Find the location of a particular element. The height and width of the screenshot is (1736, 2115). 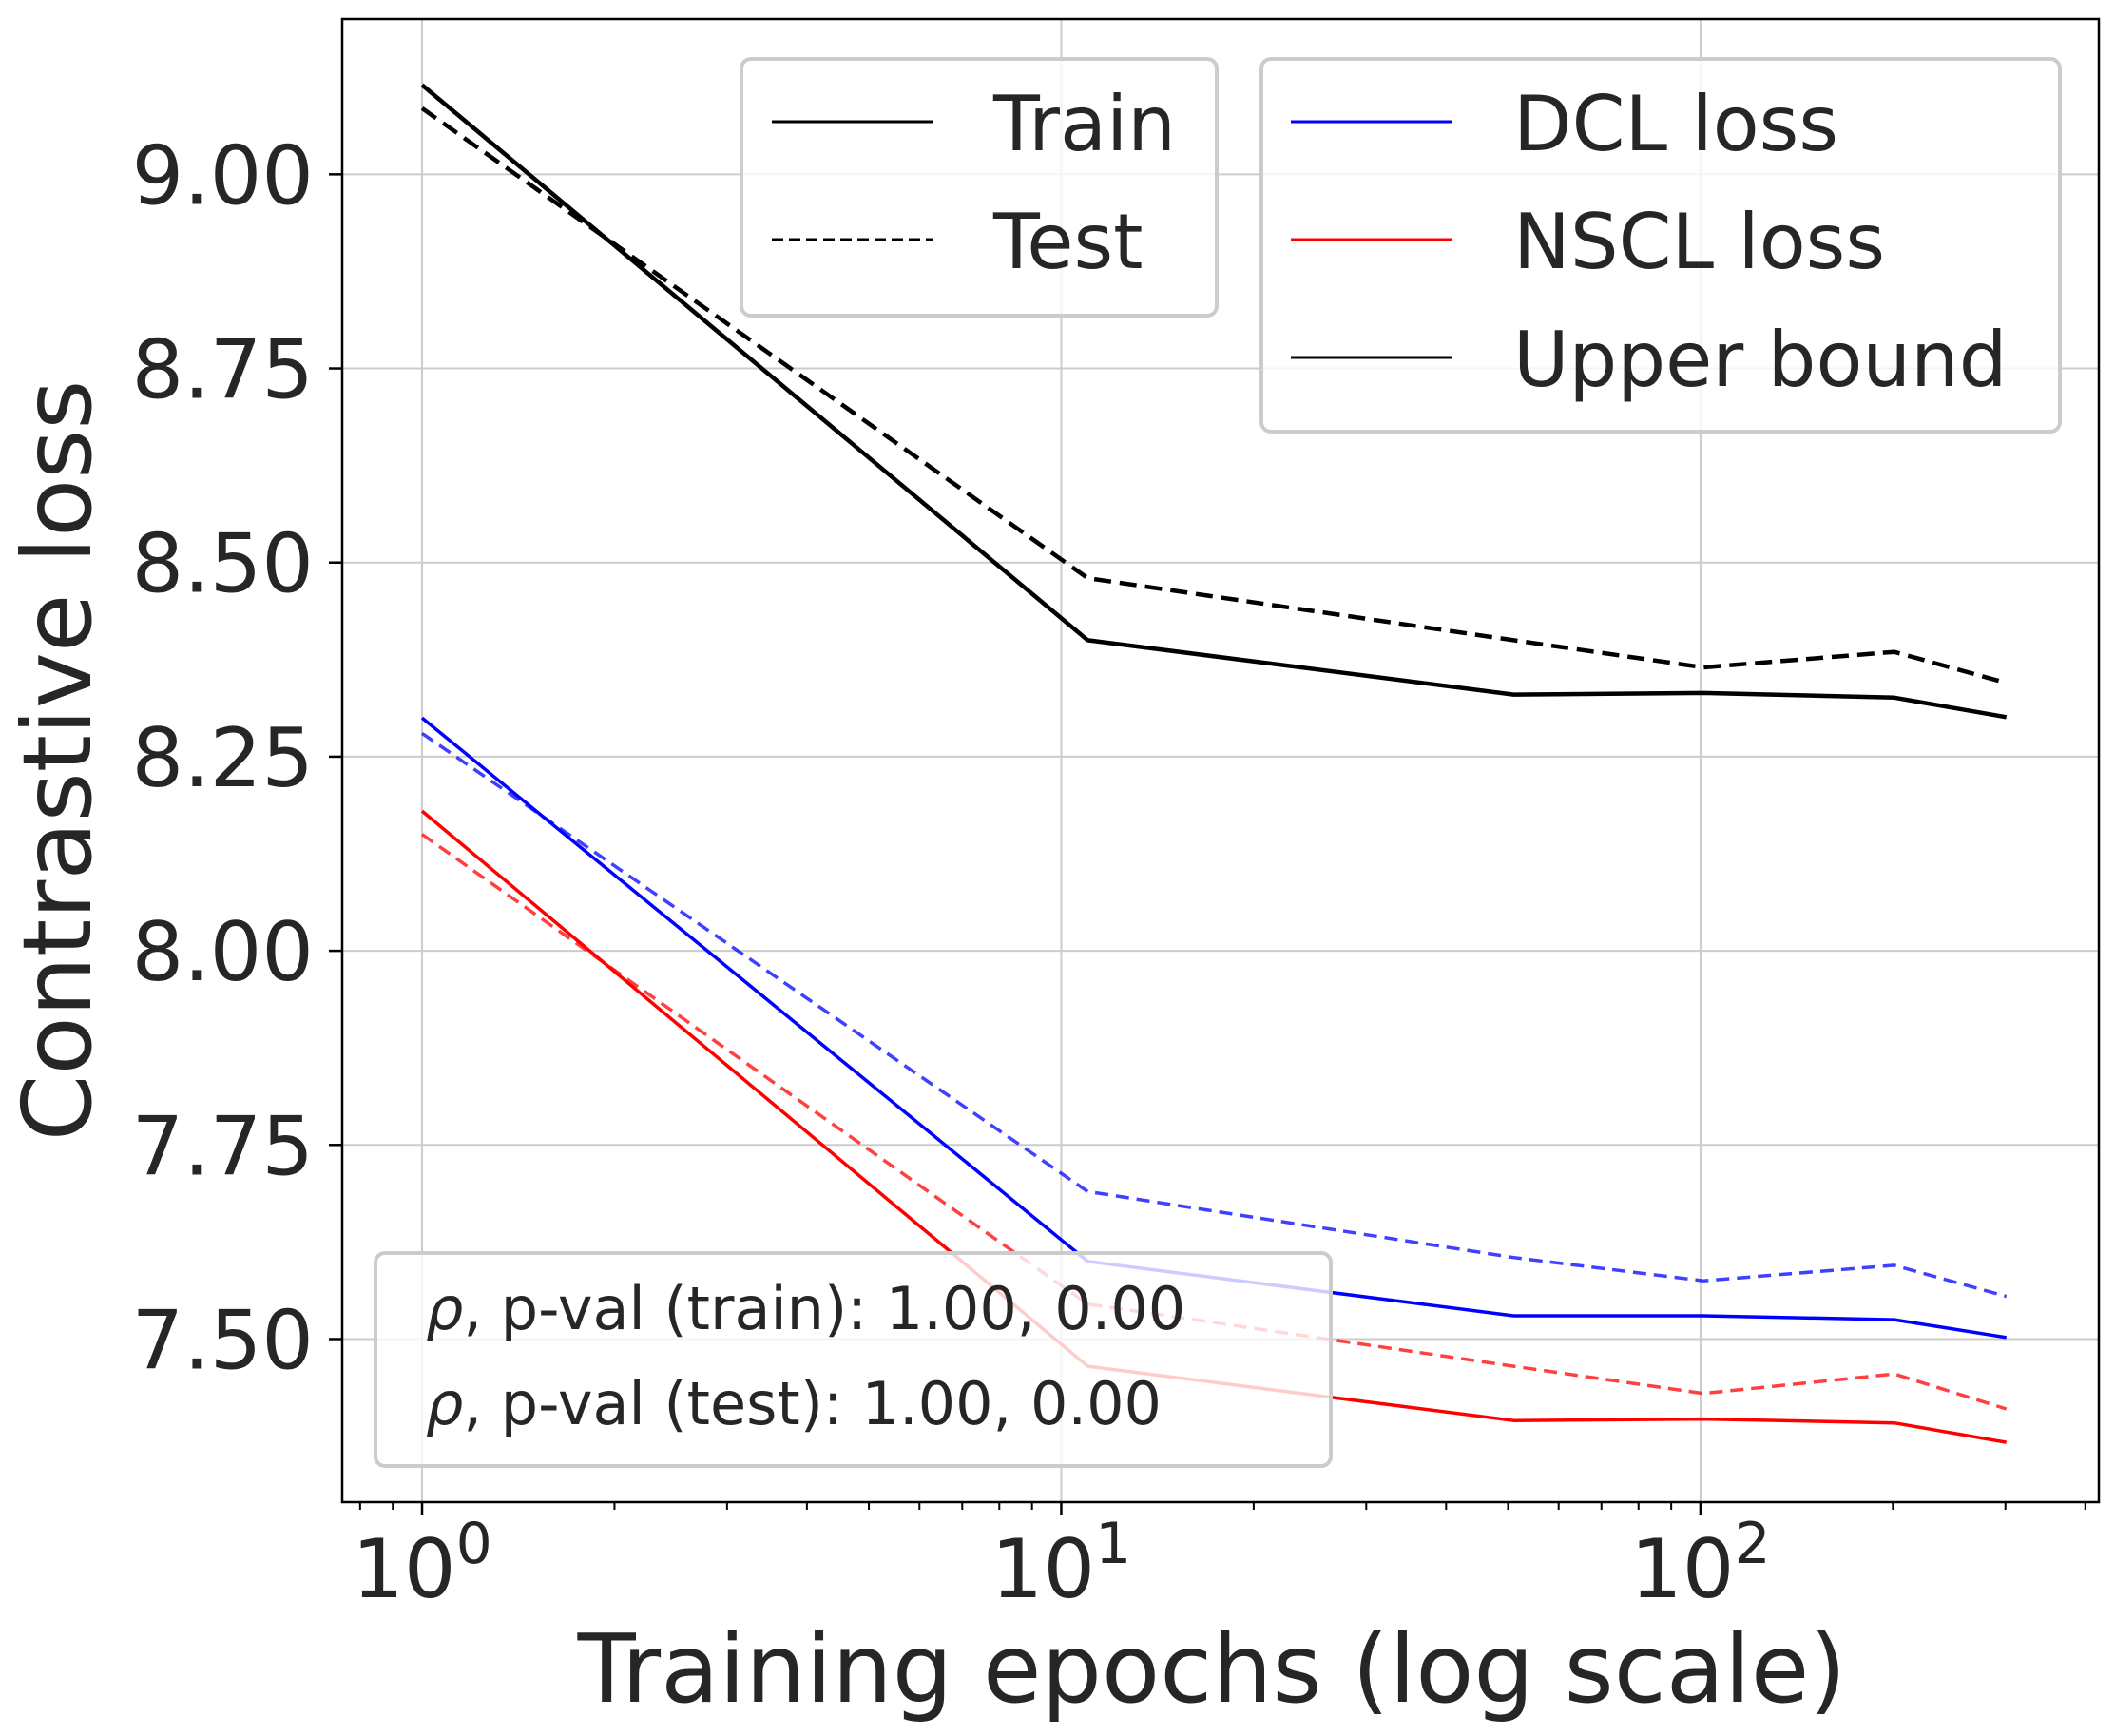

legend-test-label: Test is located at coordinates (1068, 242).